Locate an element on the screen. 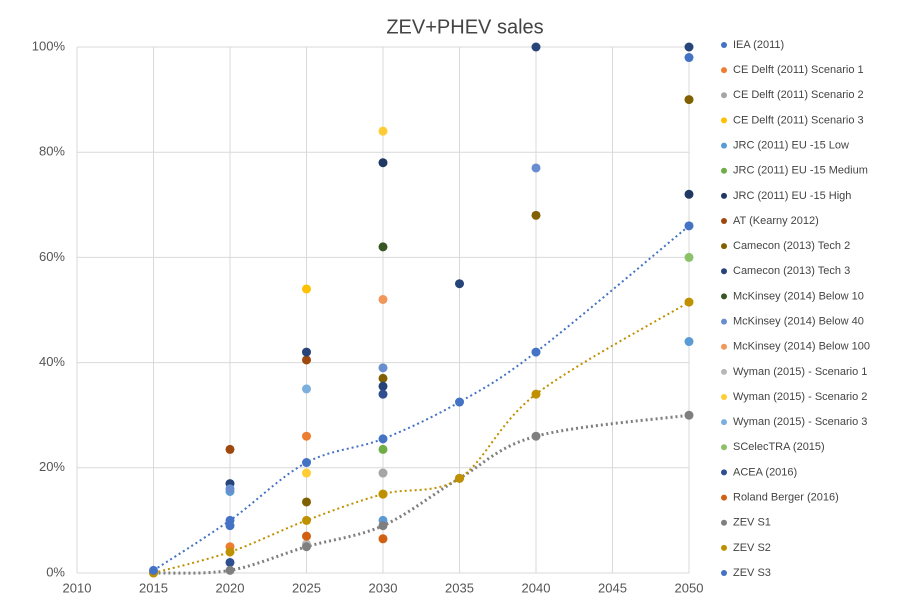 The height and width of the screenshot is (605, 924). x-tick-label: 2030 is located at coordinates (383, 587).